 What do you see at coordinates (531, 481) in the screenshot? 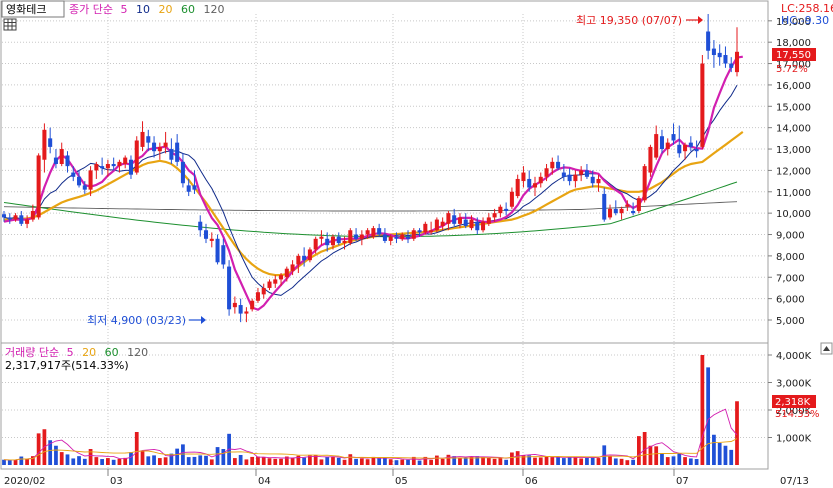
I see `date-tick-label: 06` at bounding box center [531, 481].